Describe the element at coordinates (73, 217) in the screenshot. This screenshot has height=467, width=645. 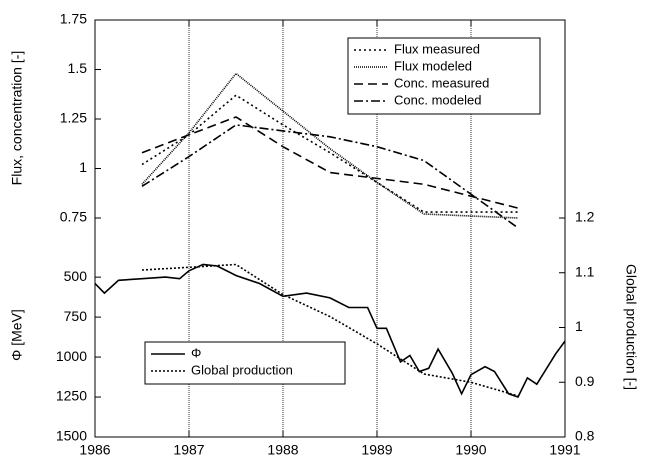
I see `y-tick-label: 0.75` at that location.